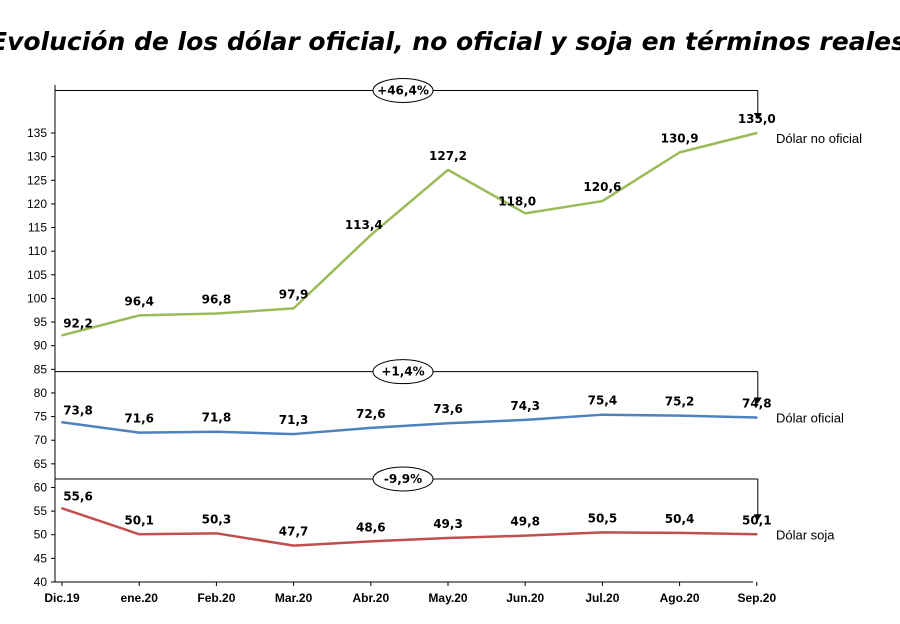 The width and height of the screenshot is (900, 624). I want to click on y-tick-label: 125, so click(37, 180).